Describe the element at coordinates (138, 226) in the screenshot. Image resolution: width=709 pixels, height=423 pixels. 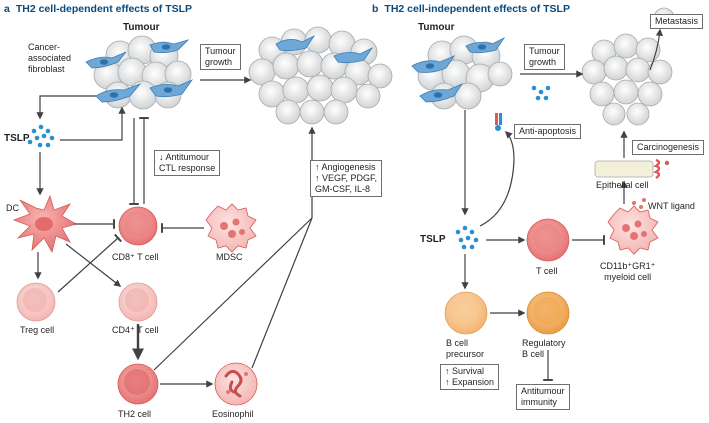
I see `a-cd8-t-cell` at that location.